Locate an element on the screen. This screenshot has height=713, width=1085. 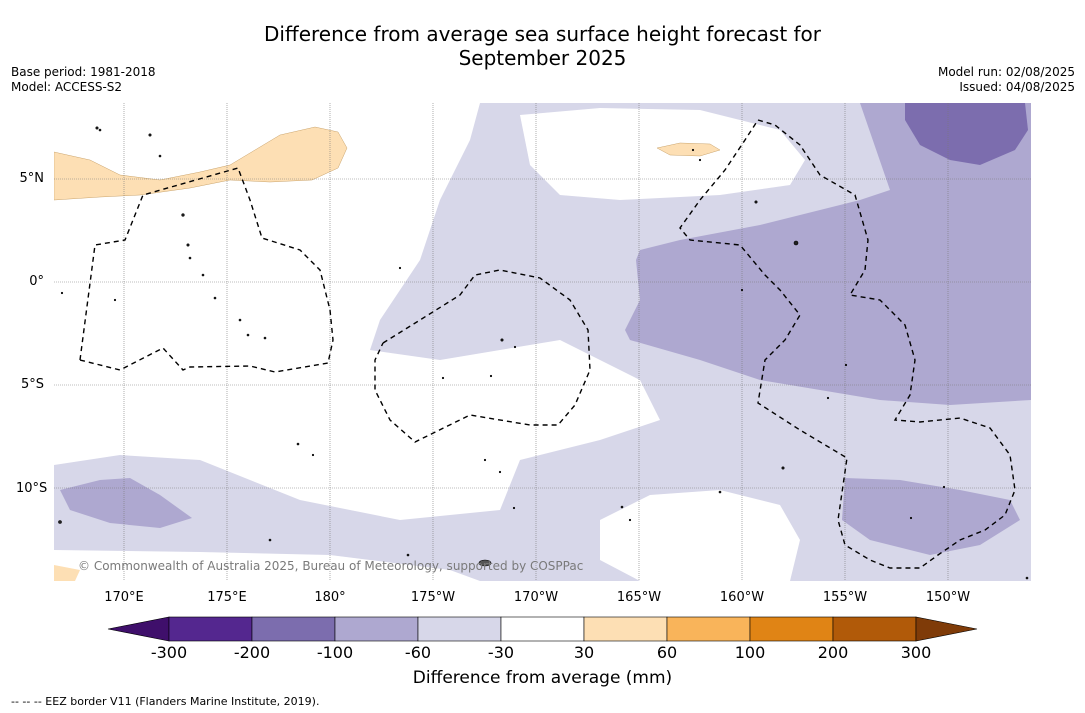
lon-label-175w: 175°W is located at coordinates (433, 597).